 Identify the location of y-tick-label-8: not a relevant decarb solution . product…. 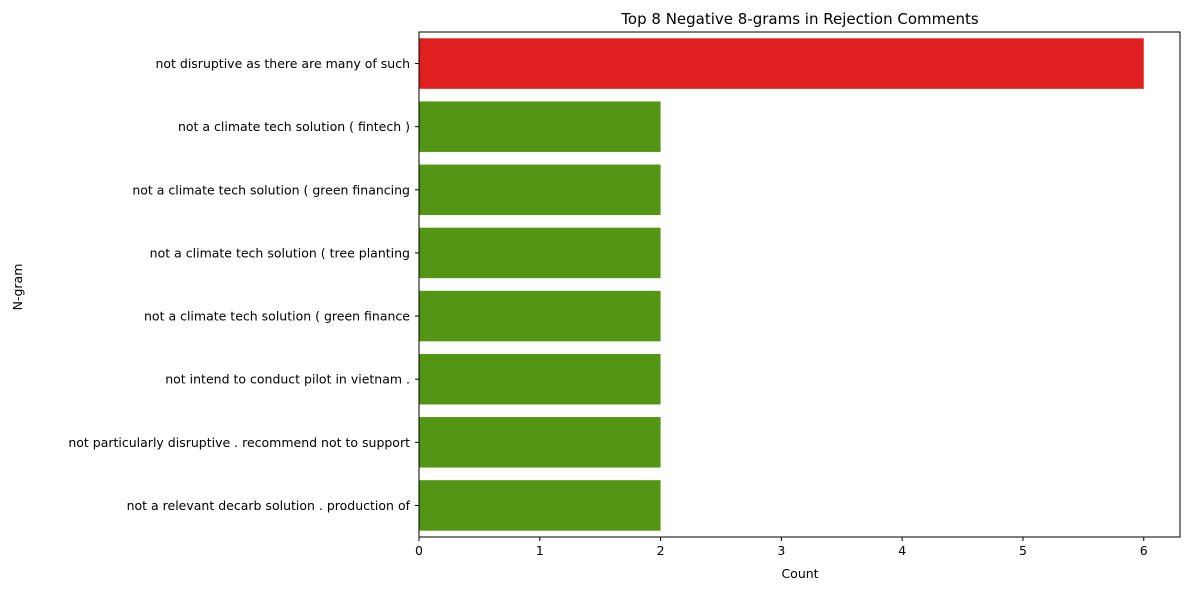
(269, 505).